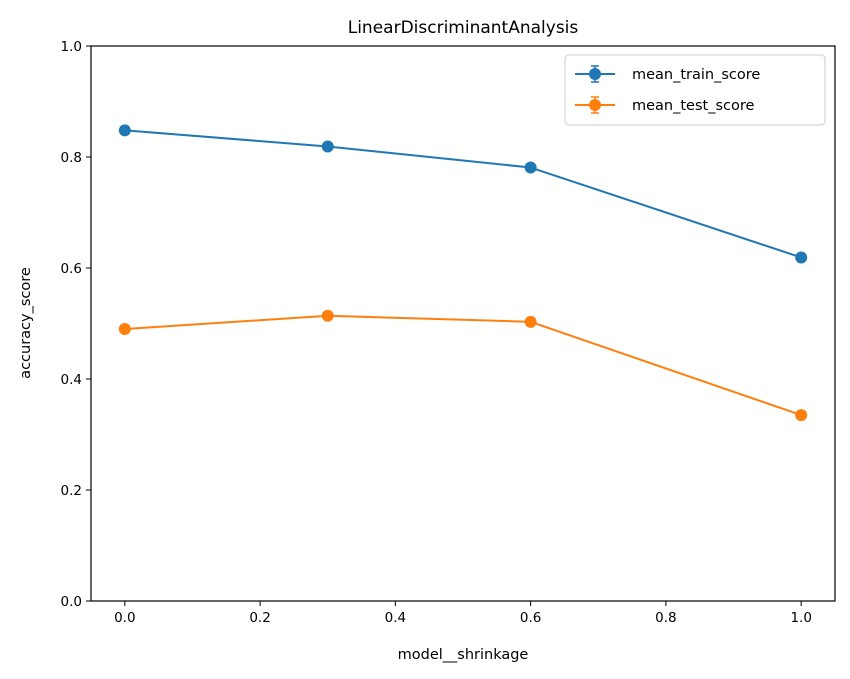 The width and height of the screenshot is (850, 679). I want to click on x-tick-label: 0.4, so click(395, 618).